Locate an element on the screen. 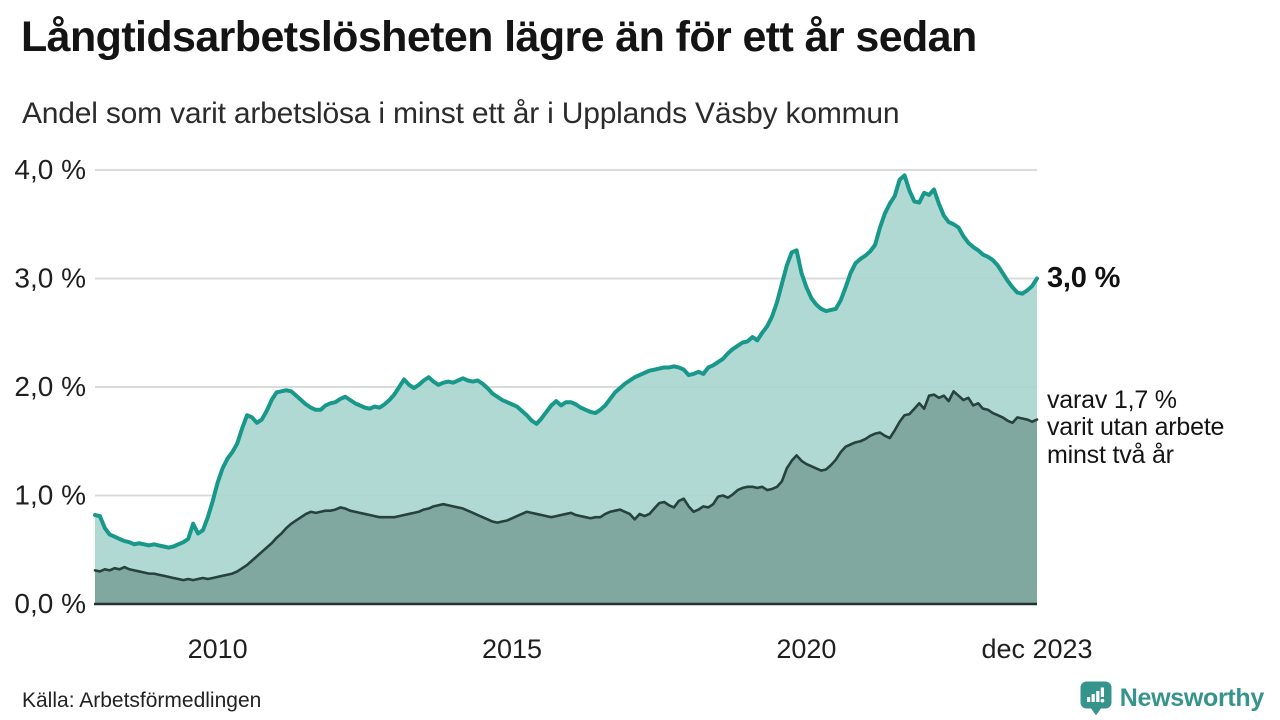 This screenshot has height=720, width=1280. y-axis-tick-label: 4,0 % is located at coordinates (50, 169).